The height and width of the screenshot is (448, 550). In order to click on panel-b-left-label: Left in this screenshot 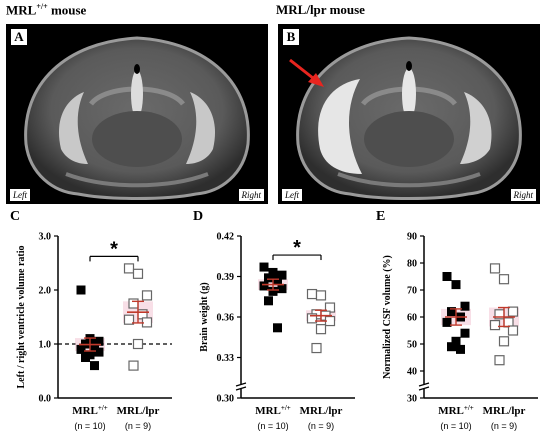, I will do `click(292, 195)`.